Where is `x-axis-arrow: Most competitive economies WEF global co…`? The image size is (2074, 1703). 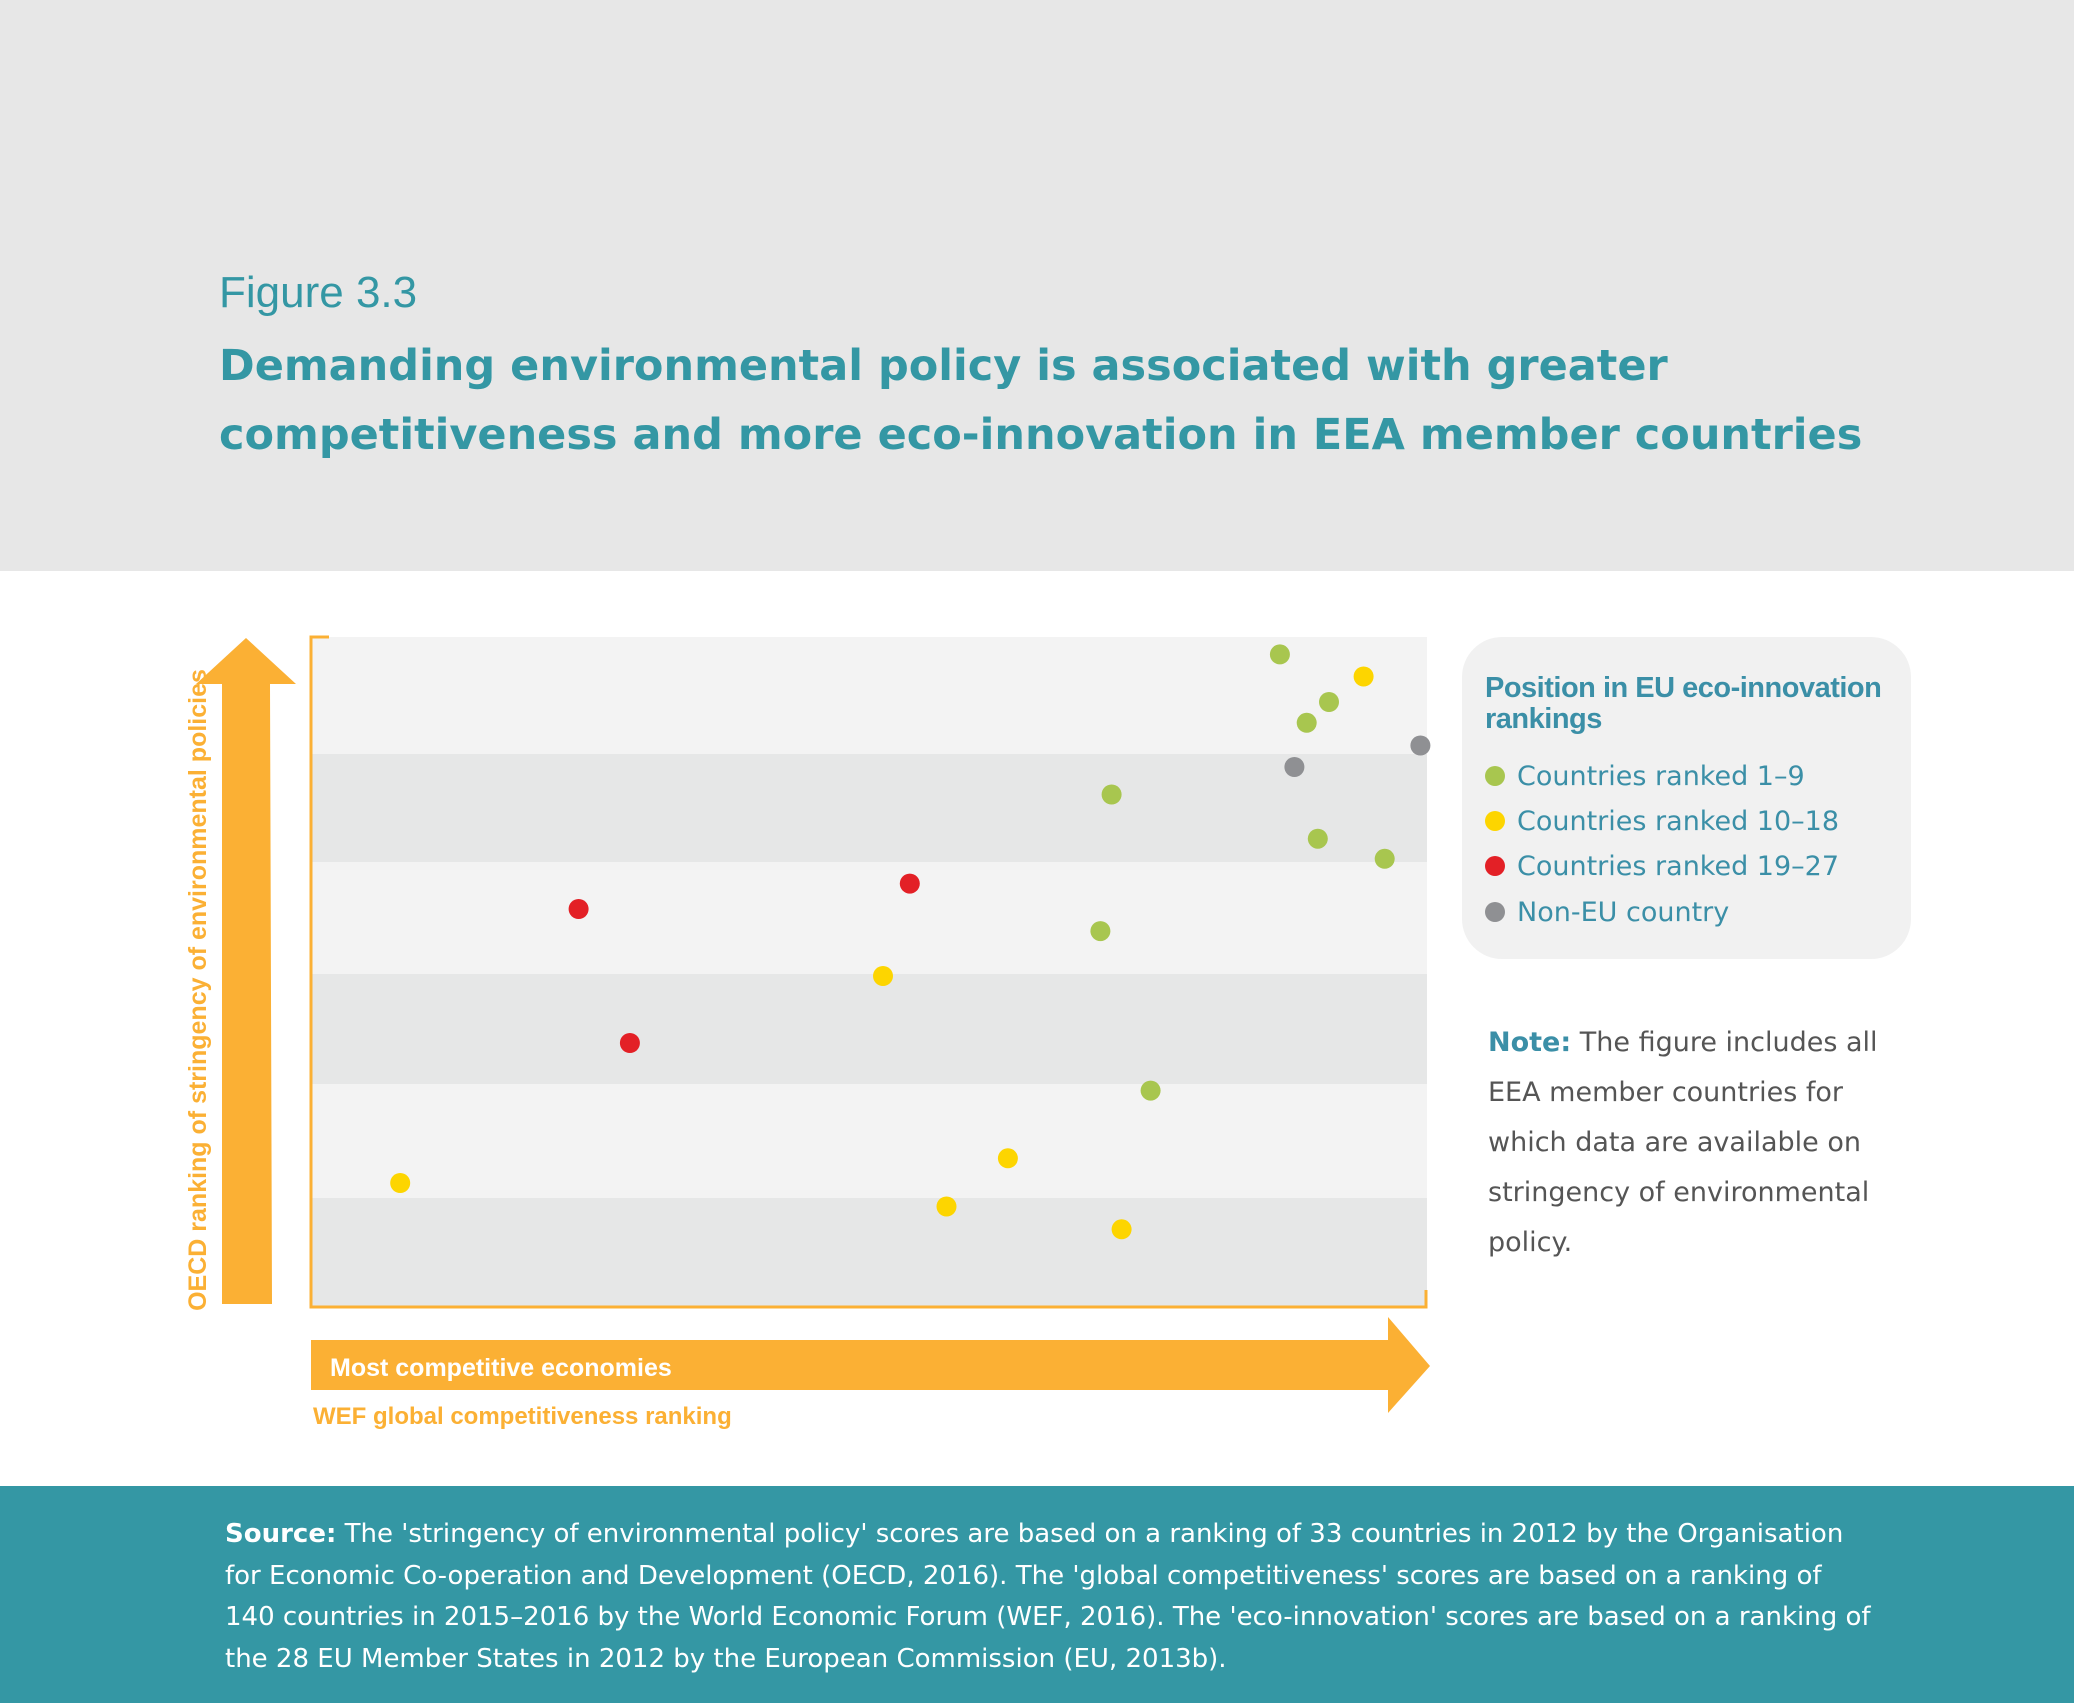
x-axis-arrow: Most competitive economies WEF global co… is located at coordinates (870, 1373).